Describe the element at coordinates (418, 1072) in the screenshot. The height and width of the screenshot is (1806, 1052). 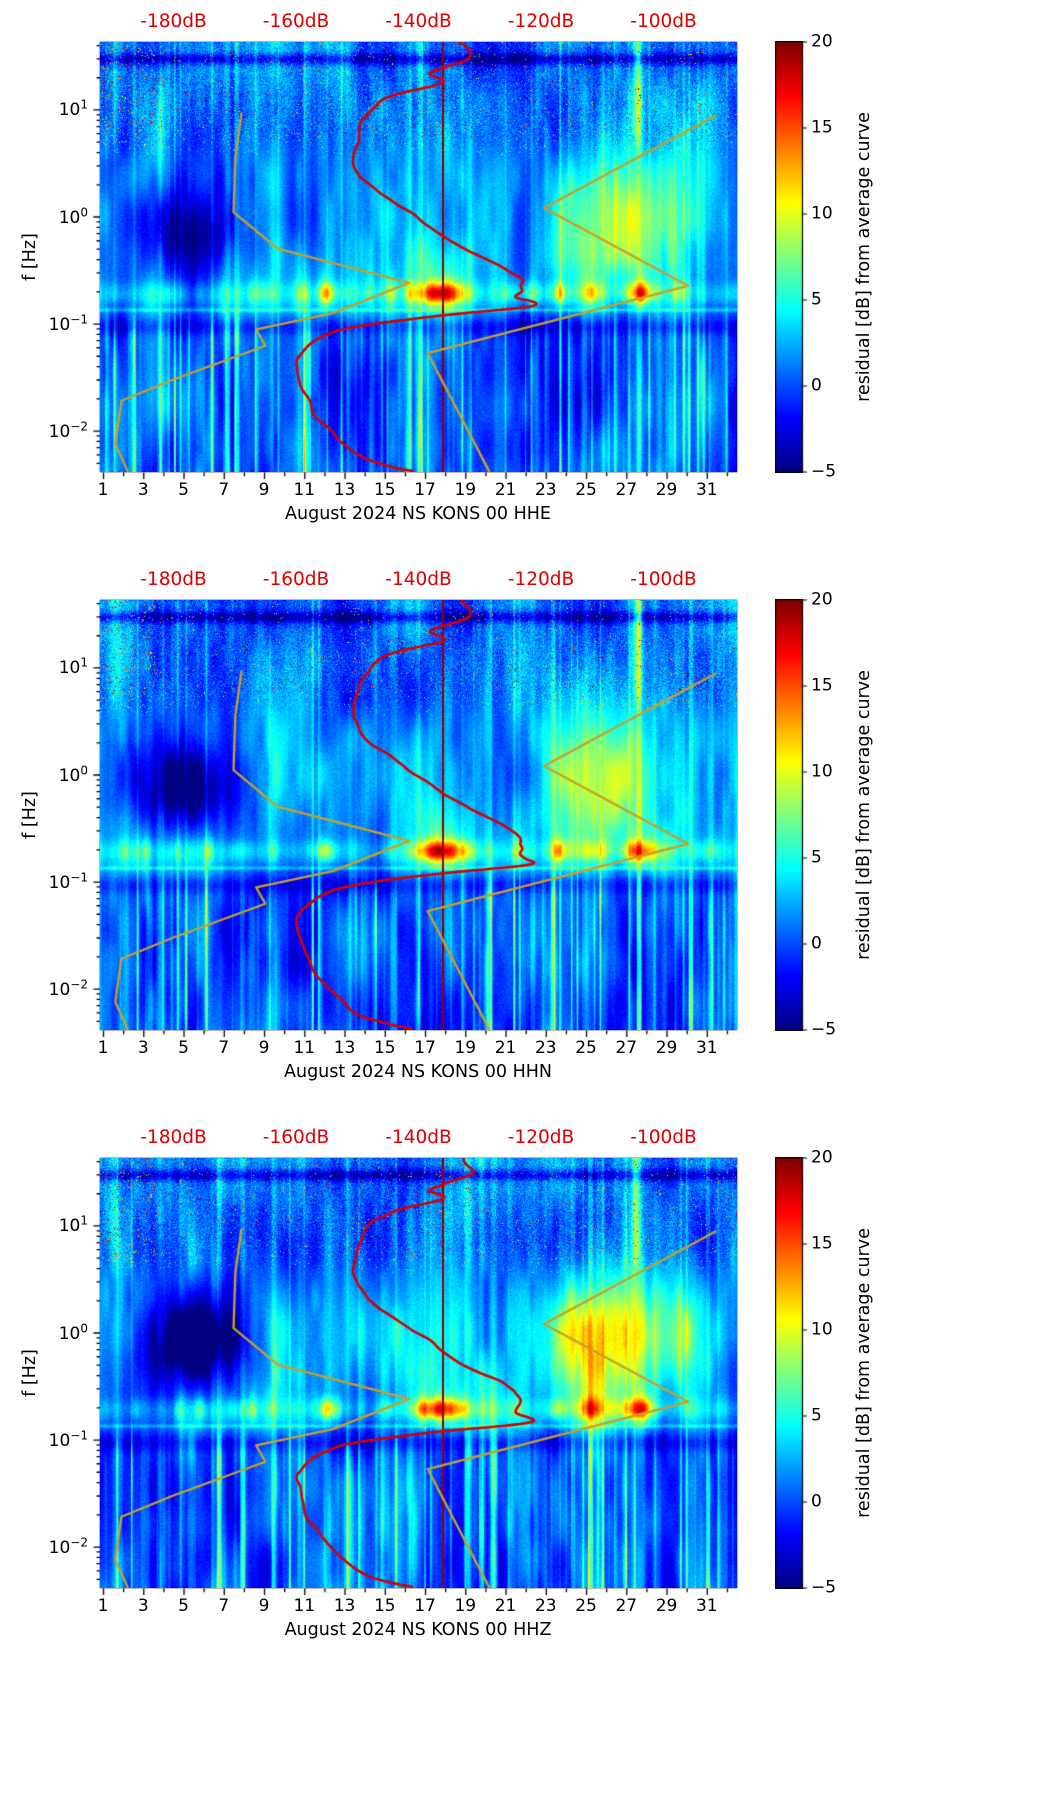
I see `x-axis-label: August 2024 NS KONS 00 HHN` at that location.